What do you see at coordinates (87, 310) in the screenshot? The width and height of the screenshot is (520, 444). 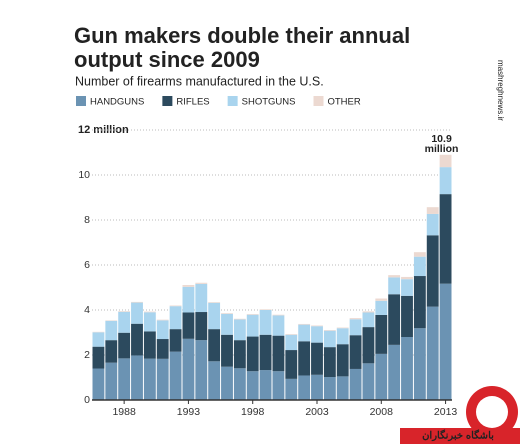 I see `y-tick-label: 4` at bounding box center [87, 310].